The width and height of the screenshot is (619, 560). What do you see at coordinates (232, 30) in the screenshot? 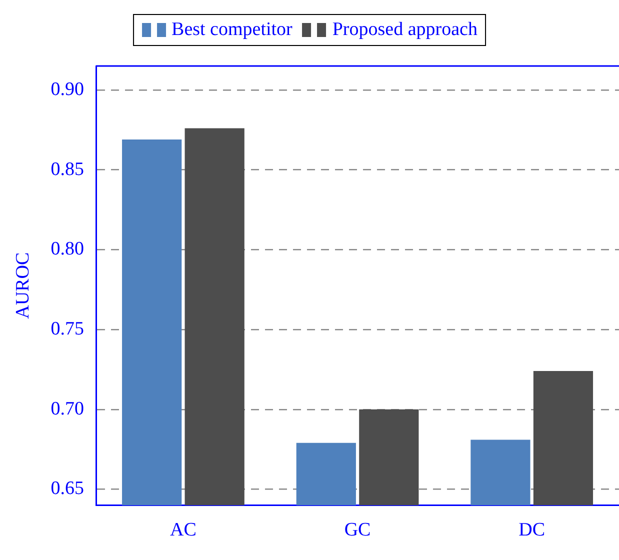
I see `legend-label: Best competitor` at bounding box center [232, 30].